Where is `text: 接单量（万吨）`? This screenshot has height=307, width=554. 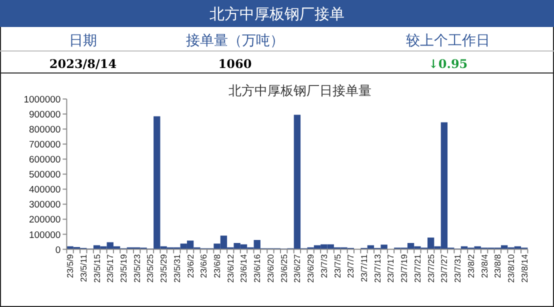
text: 接单量（万吨） is located at coordinates (235, 41).